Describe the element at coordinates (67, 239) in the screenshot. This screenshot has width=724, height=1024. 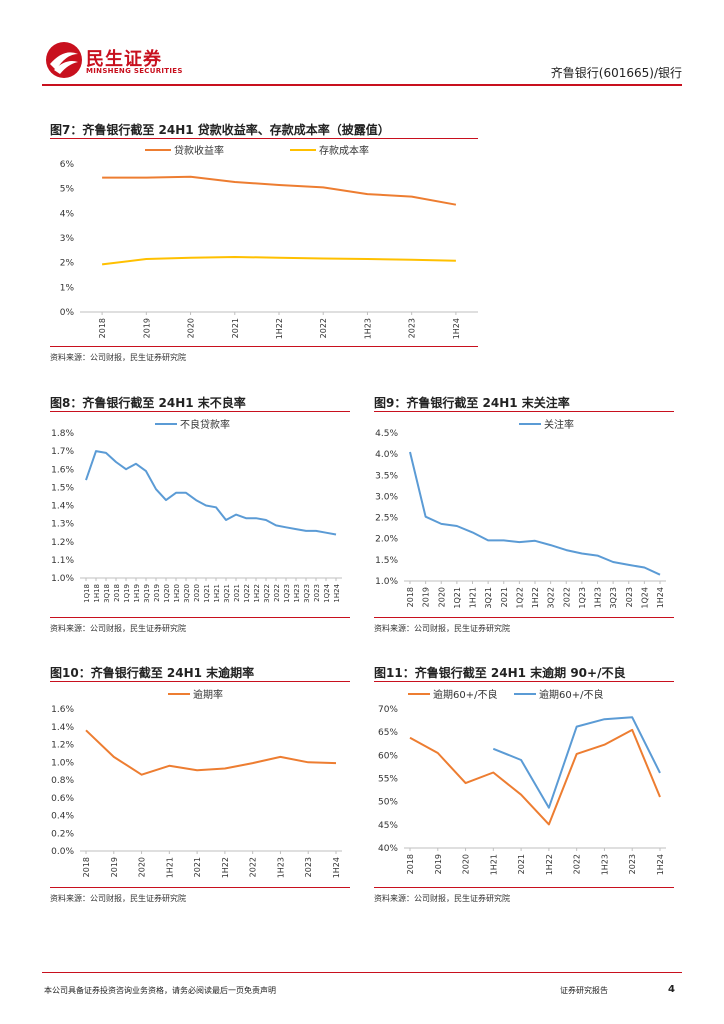
I see `fig7-ytick-3: 3%` at that location.